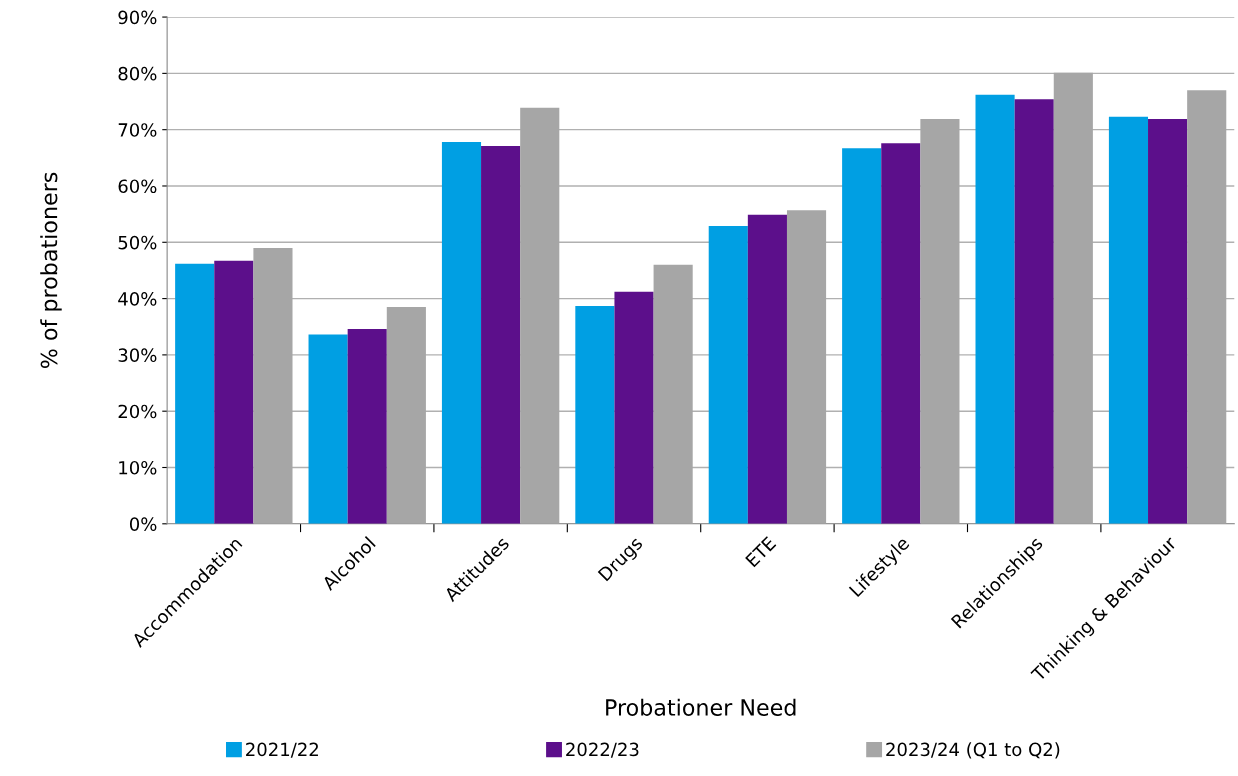  Describe the element at coordinates (137, 355) in the screenshot. I see `y-tick-label: 30%` at that location.